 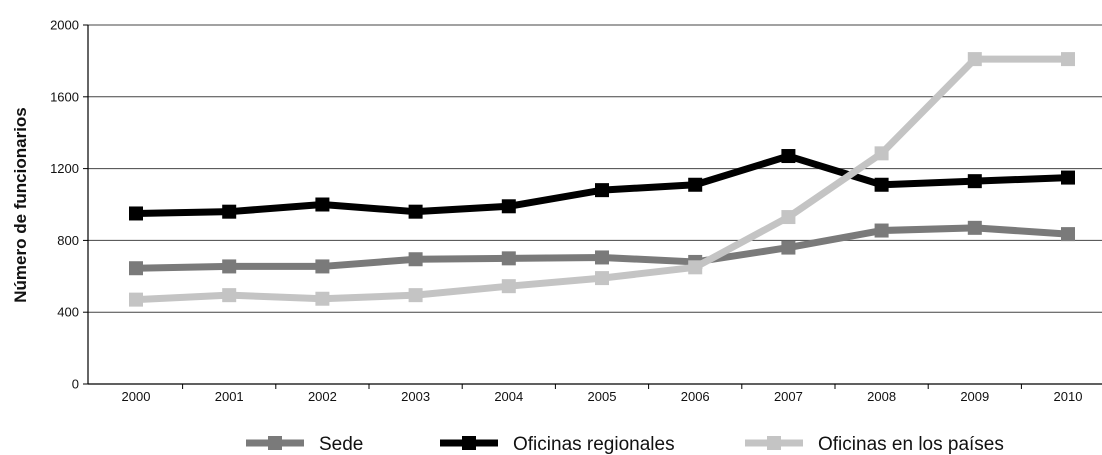 I want to click on x-tick-label: 2002, so click(x=322, y=396).